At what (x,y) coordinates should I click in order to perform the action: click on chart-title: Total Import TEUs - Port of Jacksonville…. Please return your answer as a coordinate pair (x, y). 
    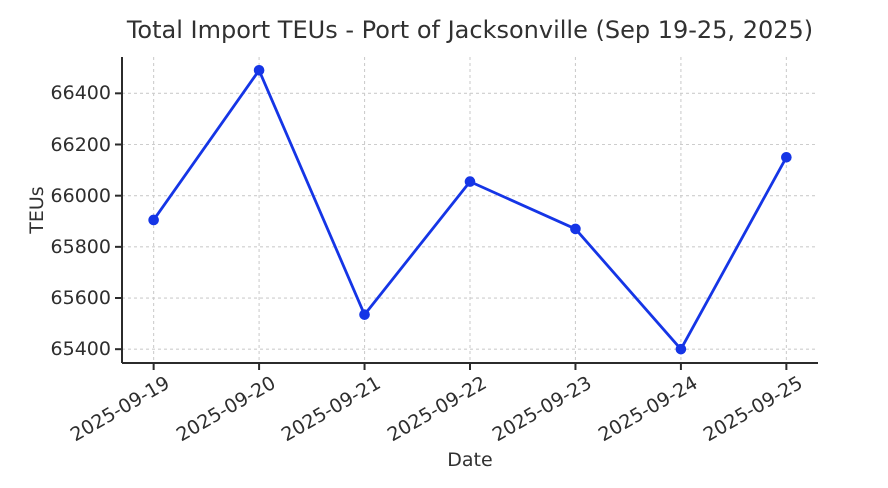
    Looking at the image, I should click on (470, 30).